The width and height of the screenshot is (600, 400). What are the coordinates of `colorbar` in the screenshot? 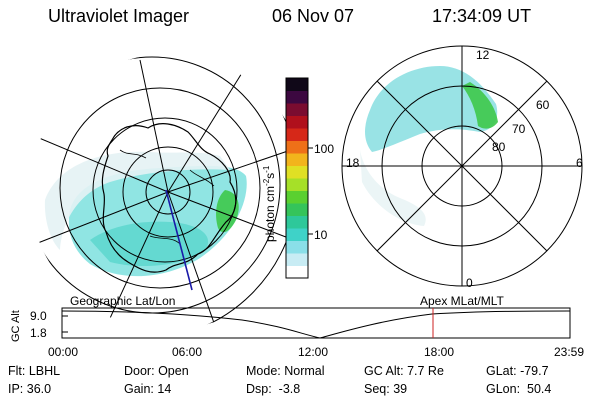 It's located at (299, 178).